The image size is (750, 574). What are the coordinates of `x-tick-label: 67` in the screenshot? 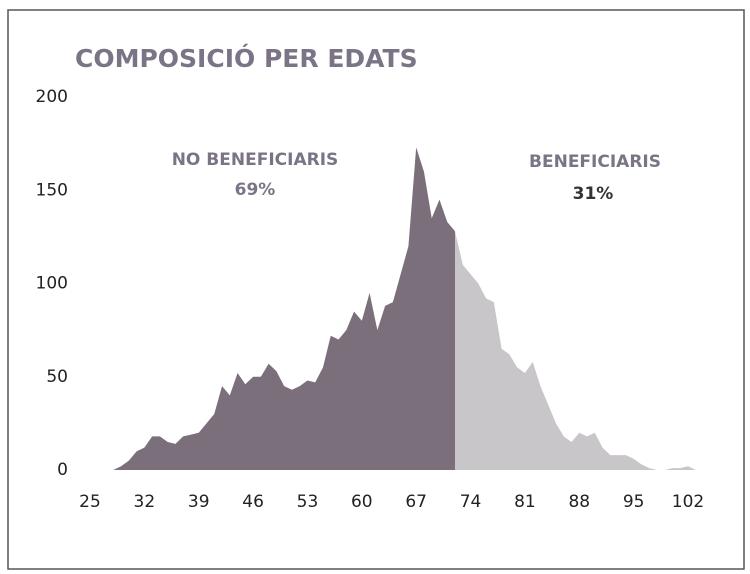 It's located at (416, 502).